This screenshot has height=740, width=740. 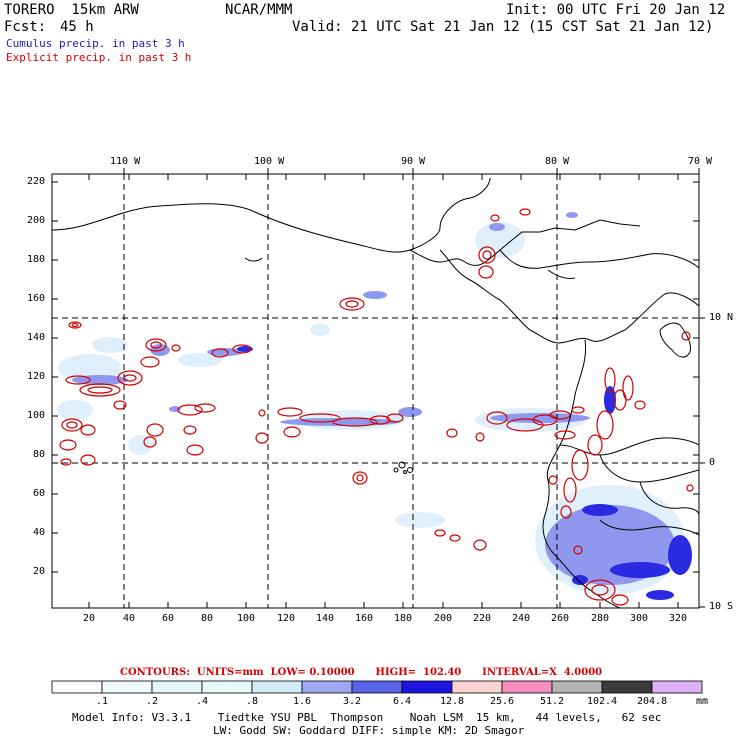 I want to click on colorbar-label: 12.8, so click(x=452, y=701).